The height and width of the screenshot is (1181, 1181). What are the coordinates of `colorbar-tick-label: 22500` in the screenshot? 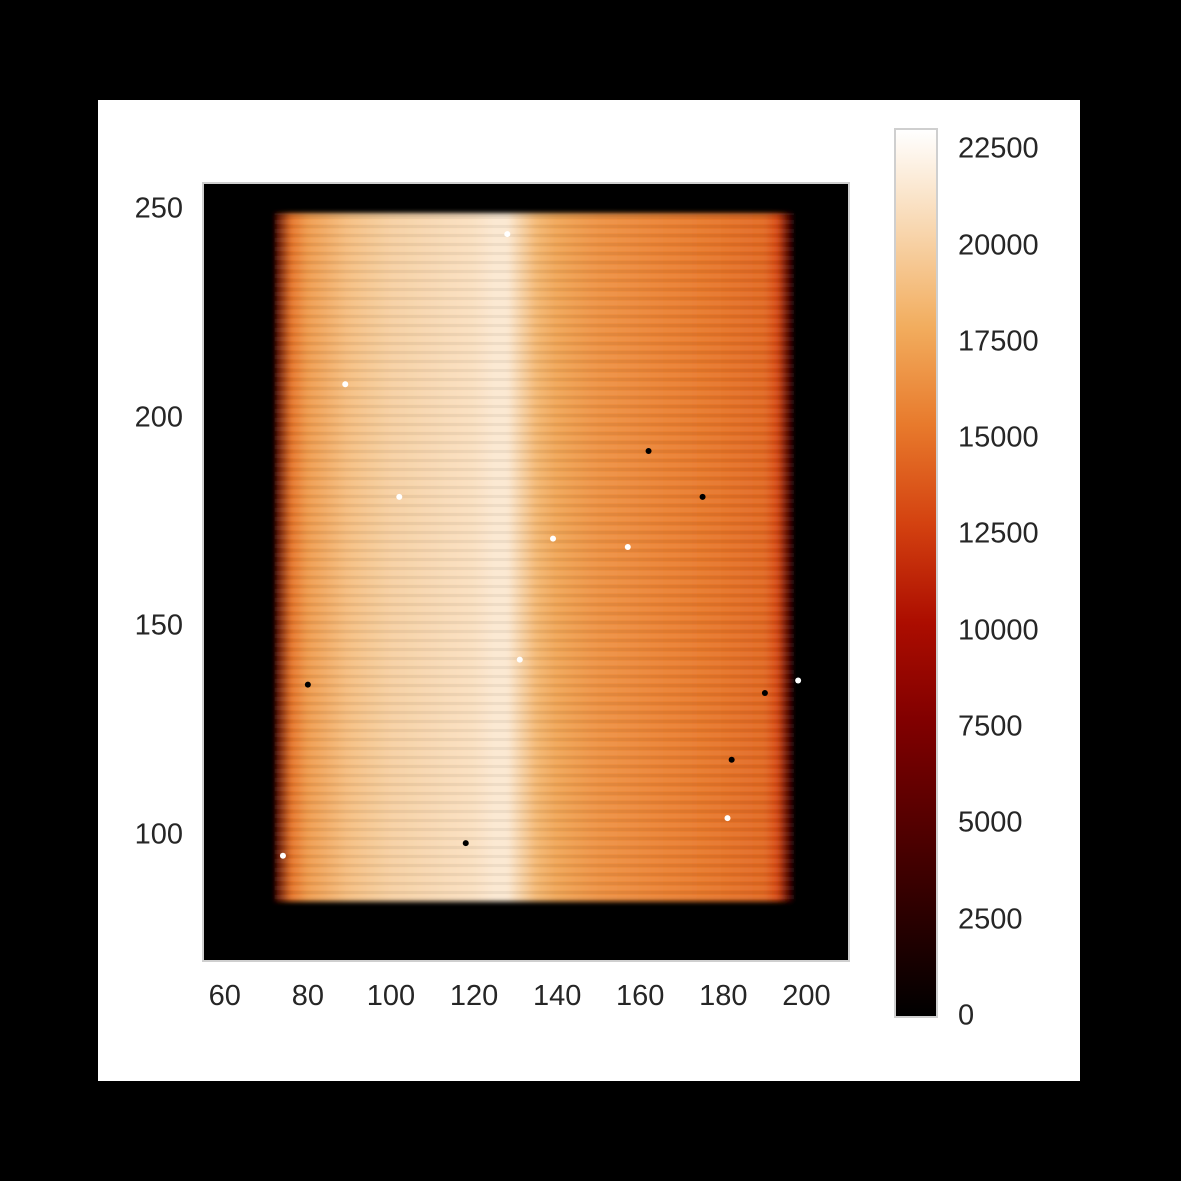 It's located at (998, 148).